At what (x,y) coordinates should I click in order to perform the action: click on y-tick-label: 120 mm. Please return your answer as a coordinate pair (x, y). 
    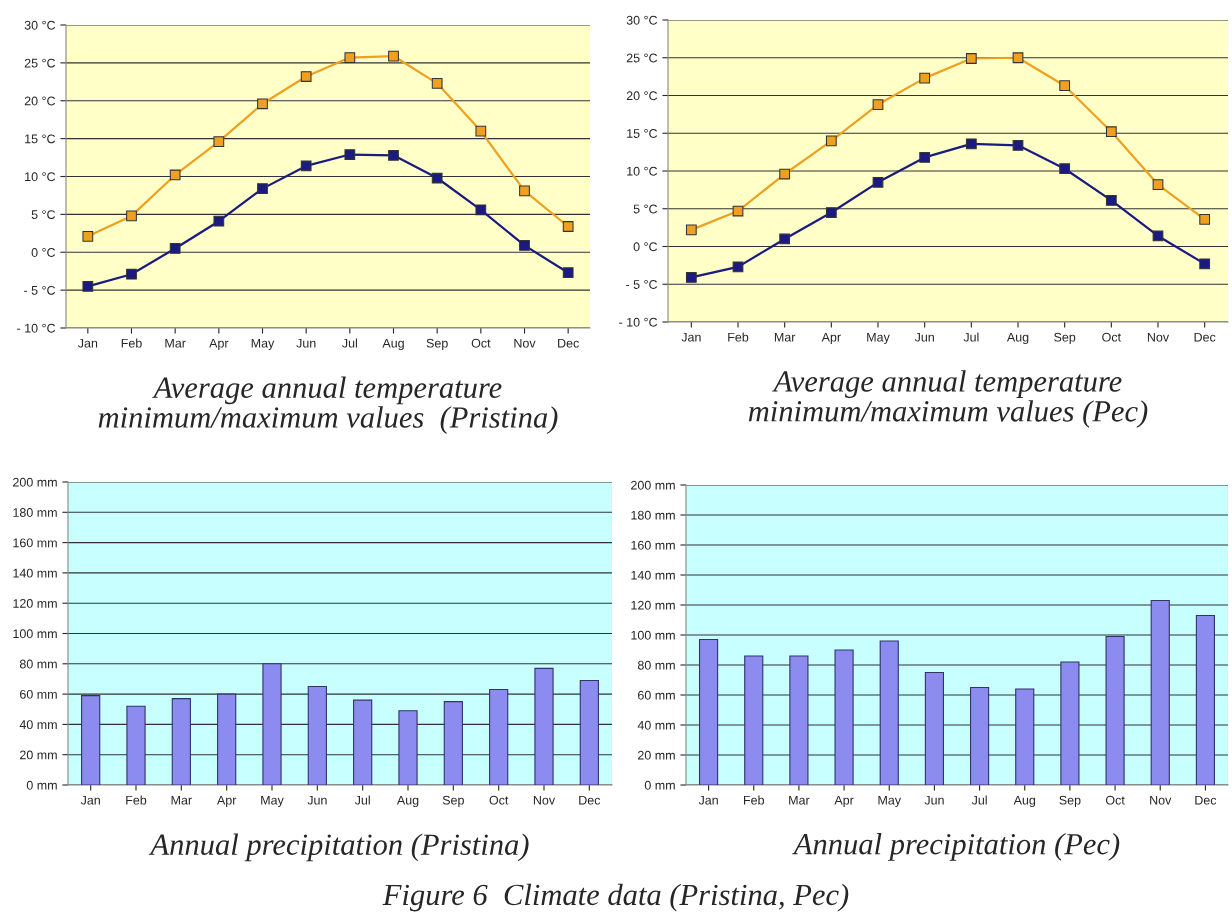
    Looking at the image, I should click on (653, 605).